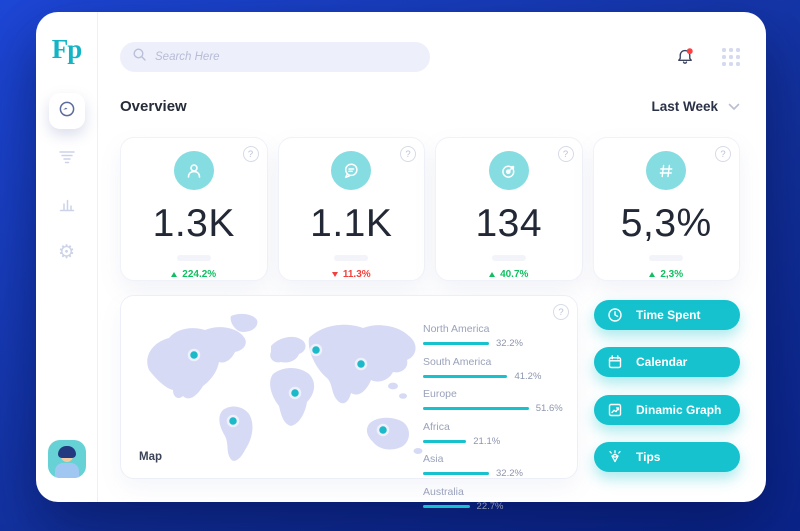  What do you see at coordinates (233, 421) in the screenshot?
I see `map-marker-south-america` at bounding box center [233, 421].